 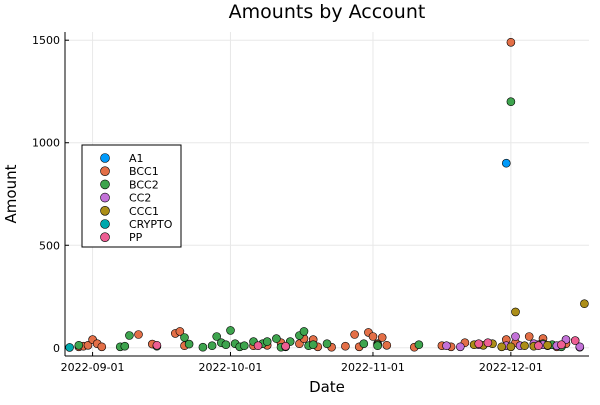 What do you see at coordinates (49, 245) in the screenshot?
I see `y-tick-label: 500` at bounding box center [49, 245].